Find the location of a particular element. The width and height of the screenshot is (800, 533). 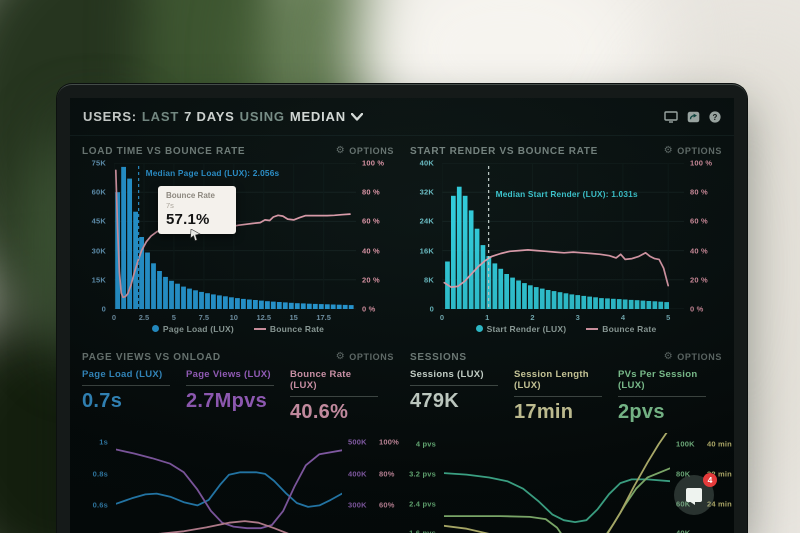

help-circle-icon: ? is located at coordinates (715, 116).